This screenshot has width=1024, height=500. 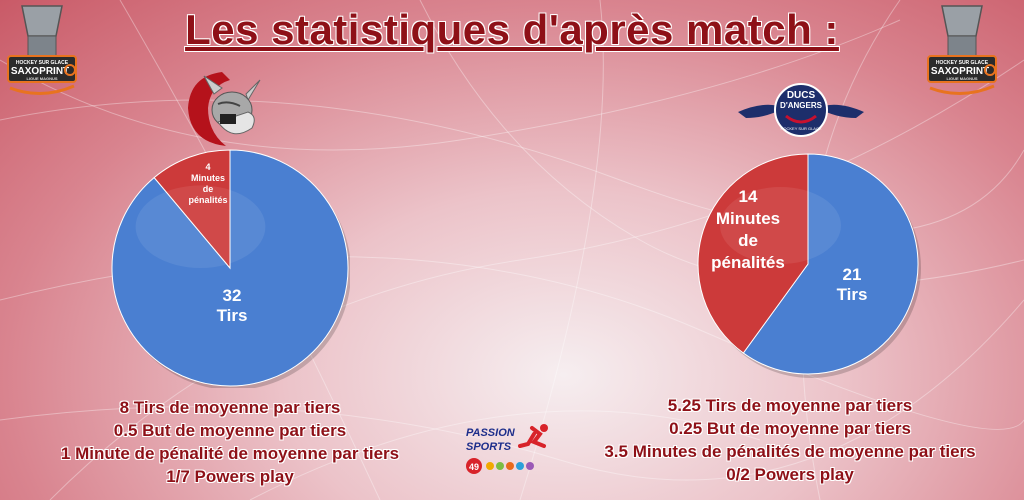 I want to click on stats-left-line: 0.5 But de moyenne par tiers, so click(x=230, y=430).